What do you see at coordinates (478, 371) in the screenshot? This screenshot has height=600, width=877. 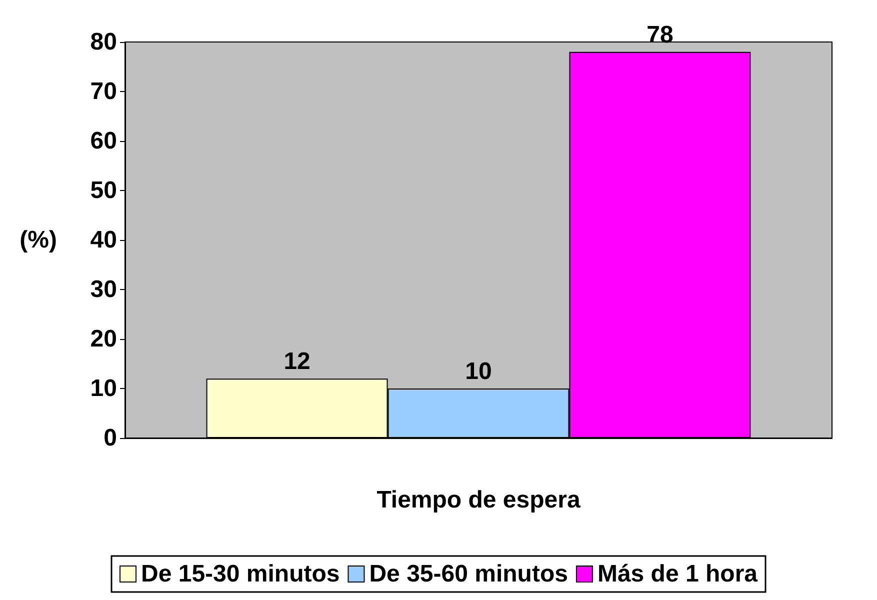 I see `data-label: 10` at bounding box center [478, 371].